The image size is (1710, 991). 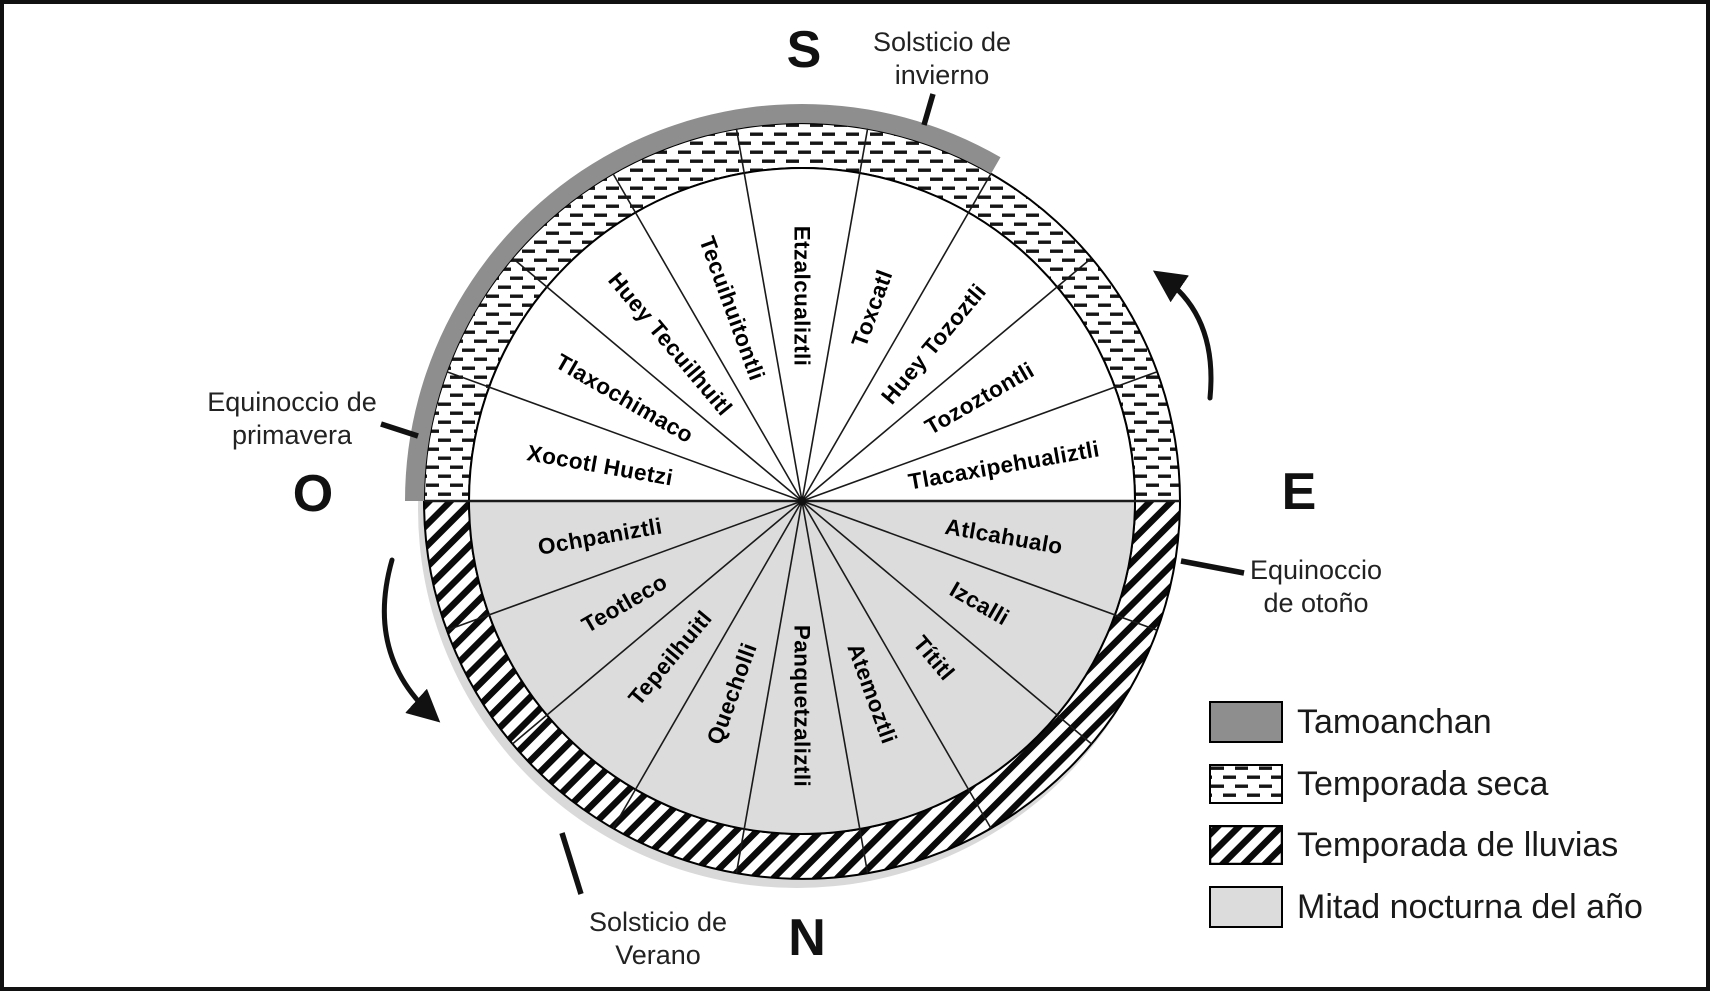 I want to click on wheel-center-dot, so click(x=802, y=501).